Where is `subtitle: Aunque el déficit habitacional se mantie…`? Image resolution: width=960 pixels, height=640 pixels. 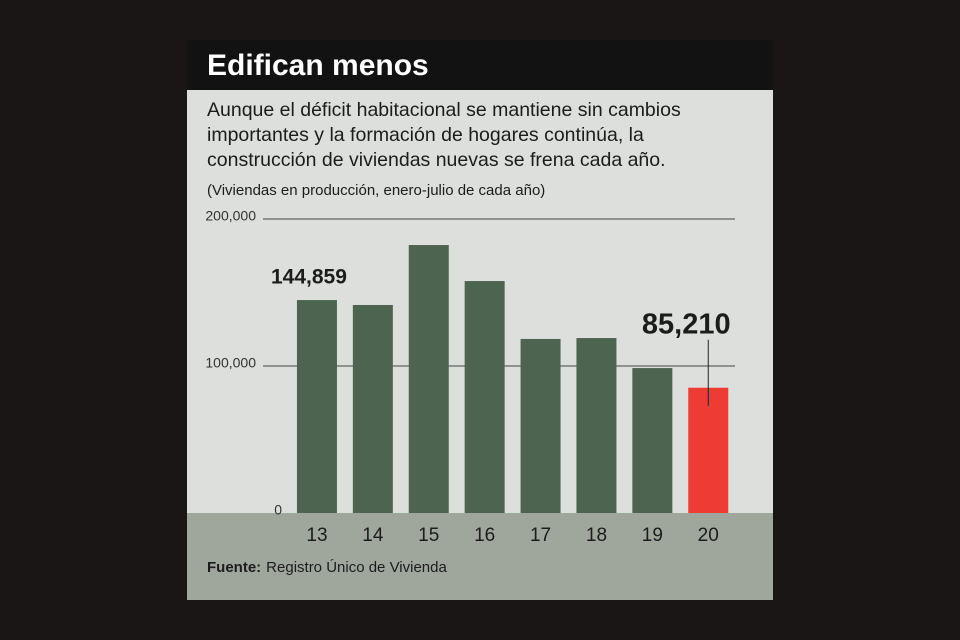 subtitle: Aunque el déficit habitacional se mantie… is located at coordinates (444, 135).